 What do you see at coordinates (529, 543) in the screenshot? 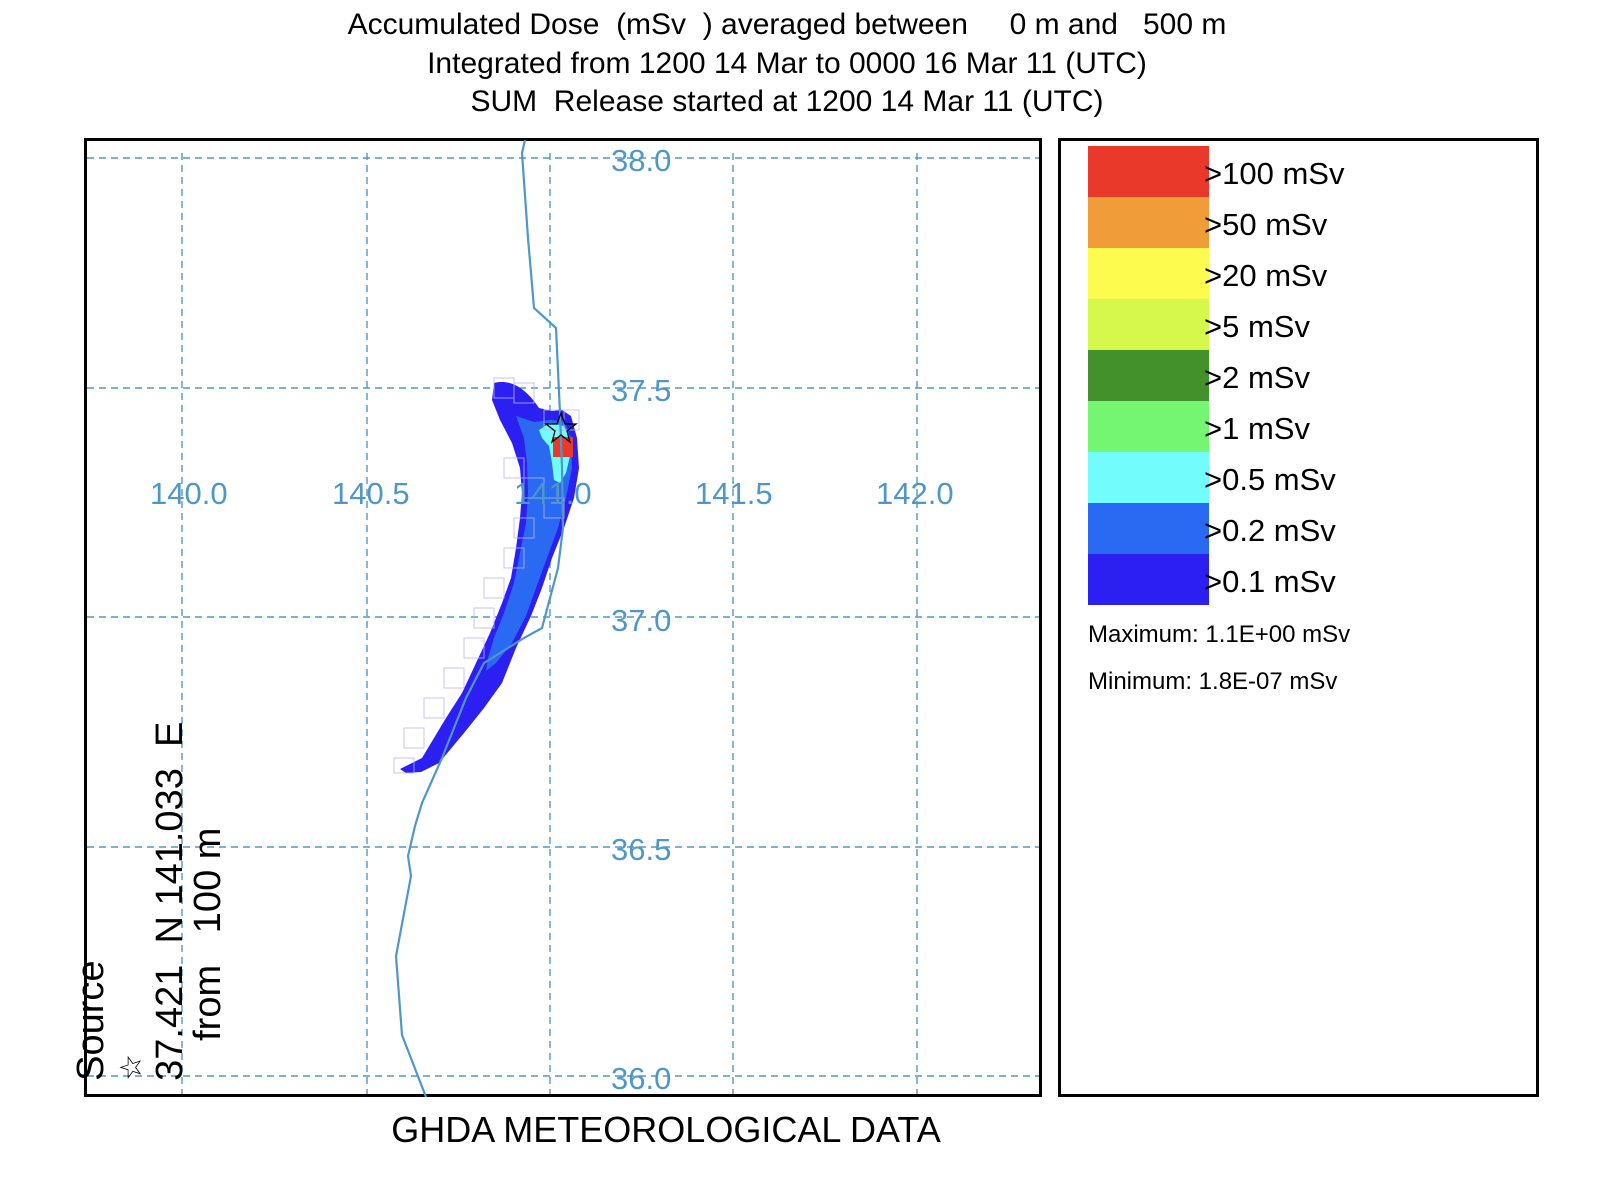
I see `plume-contour-0.2` at bounding box center [529, 543].